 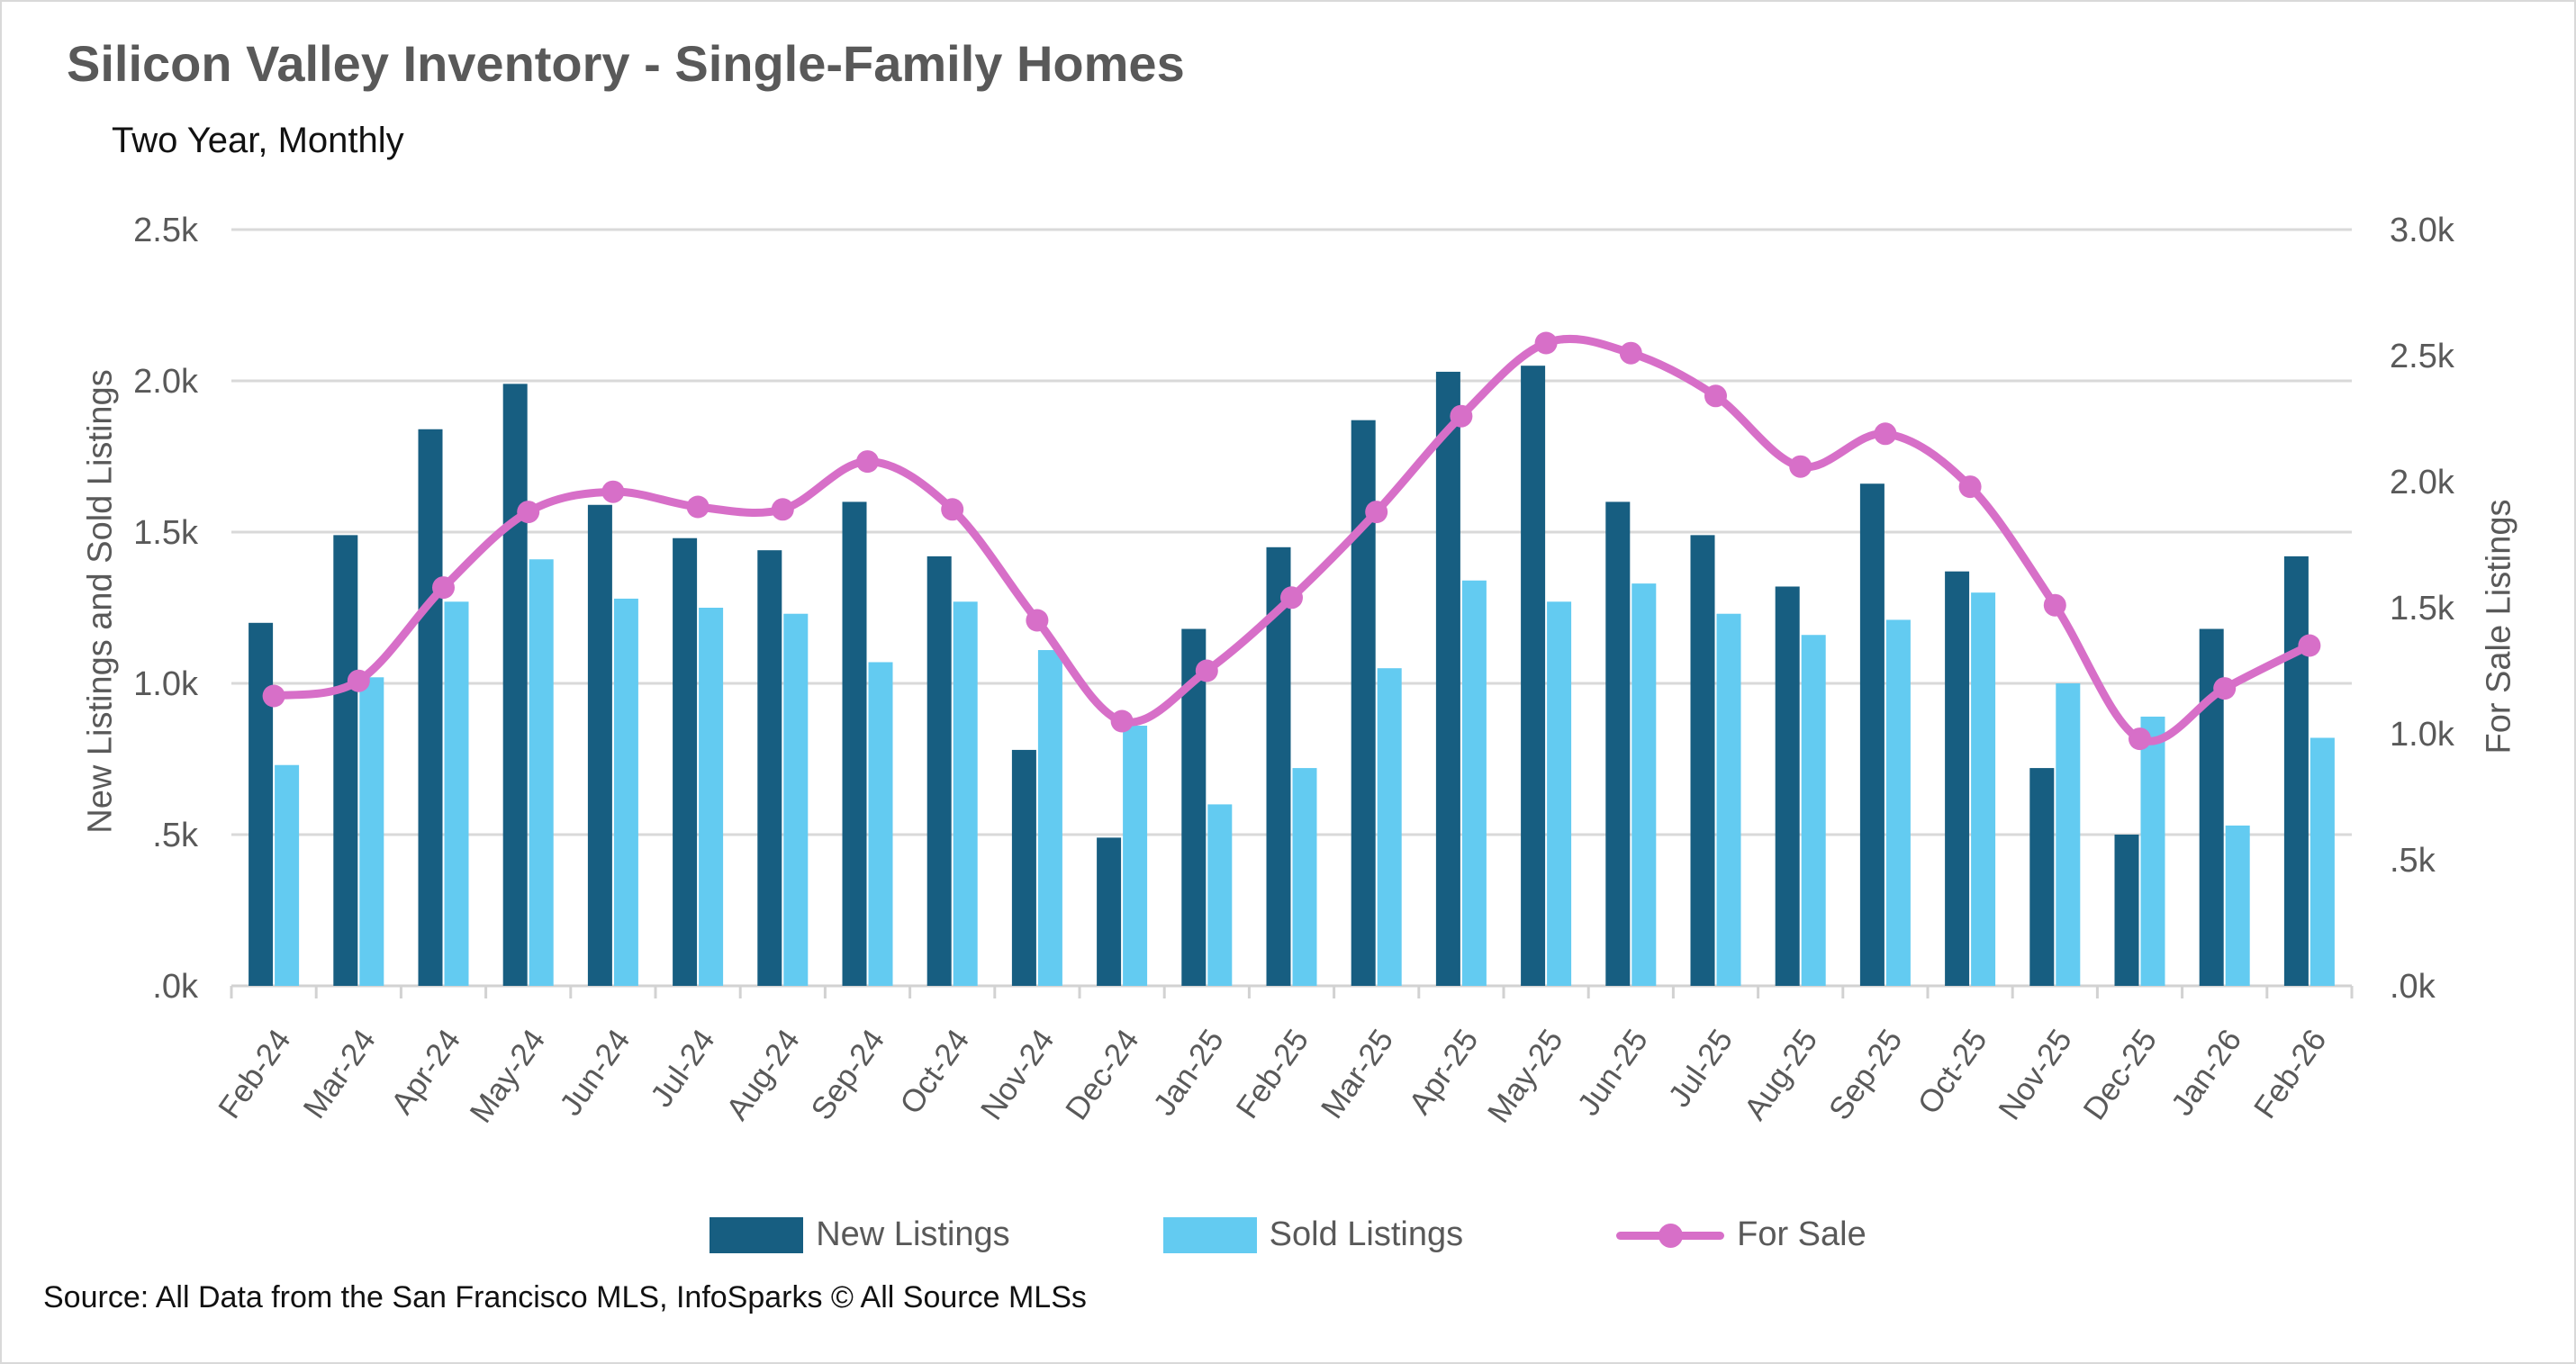 I want to click on left-axis-tick-2-5k: 2.5k, so click(x=166, y=230).